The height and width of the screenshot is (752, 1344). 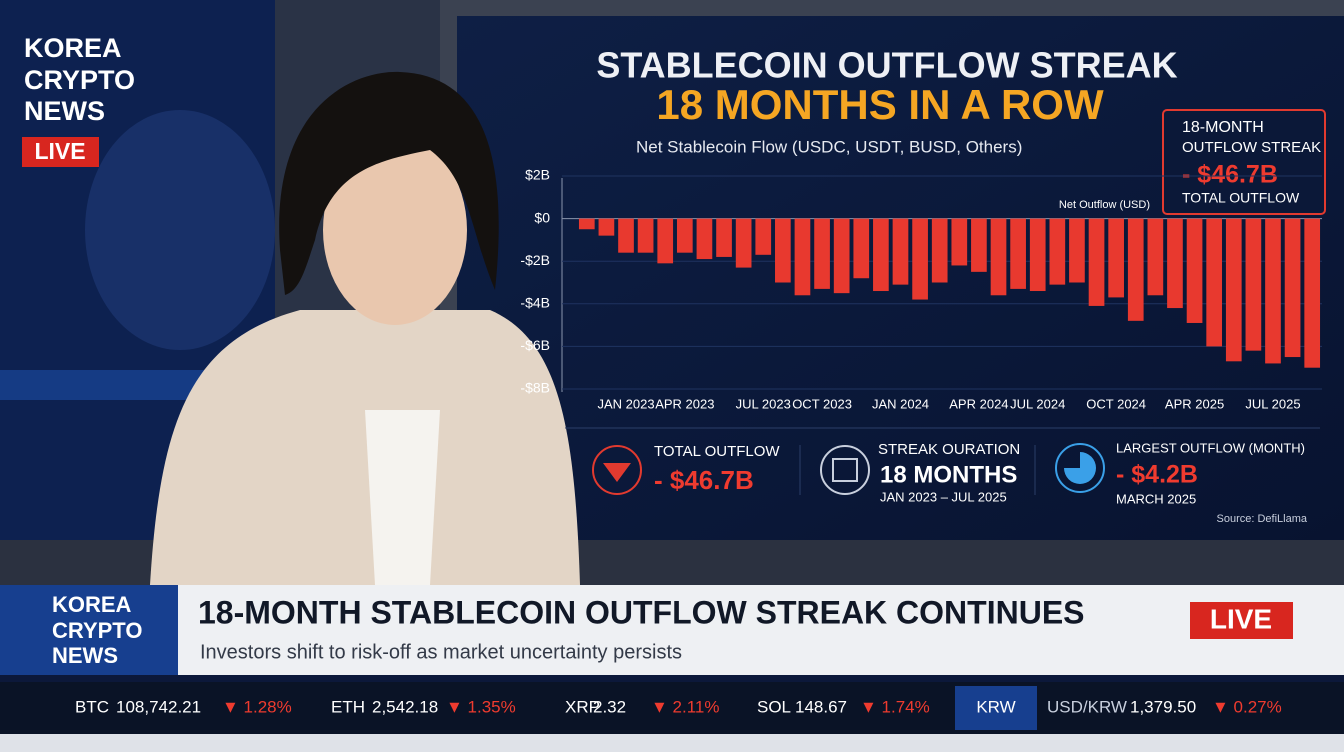 I want to click on x-tick-label: JUL 2024, so click(x=1037, y=403).